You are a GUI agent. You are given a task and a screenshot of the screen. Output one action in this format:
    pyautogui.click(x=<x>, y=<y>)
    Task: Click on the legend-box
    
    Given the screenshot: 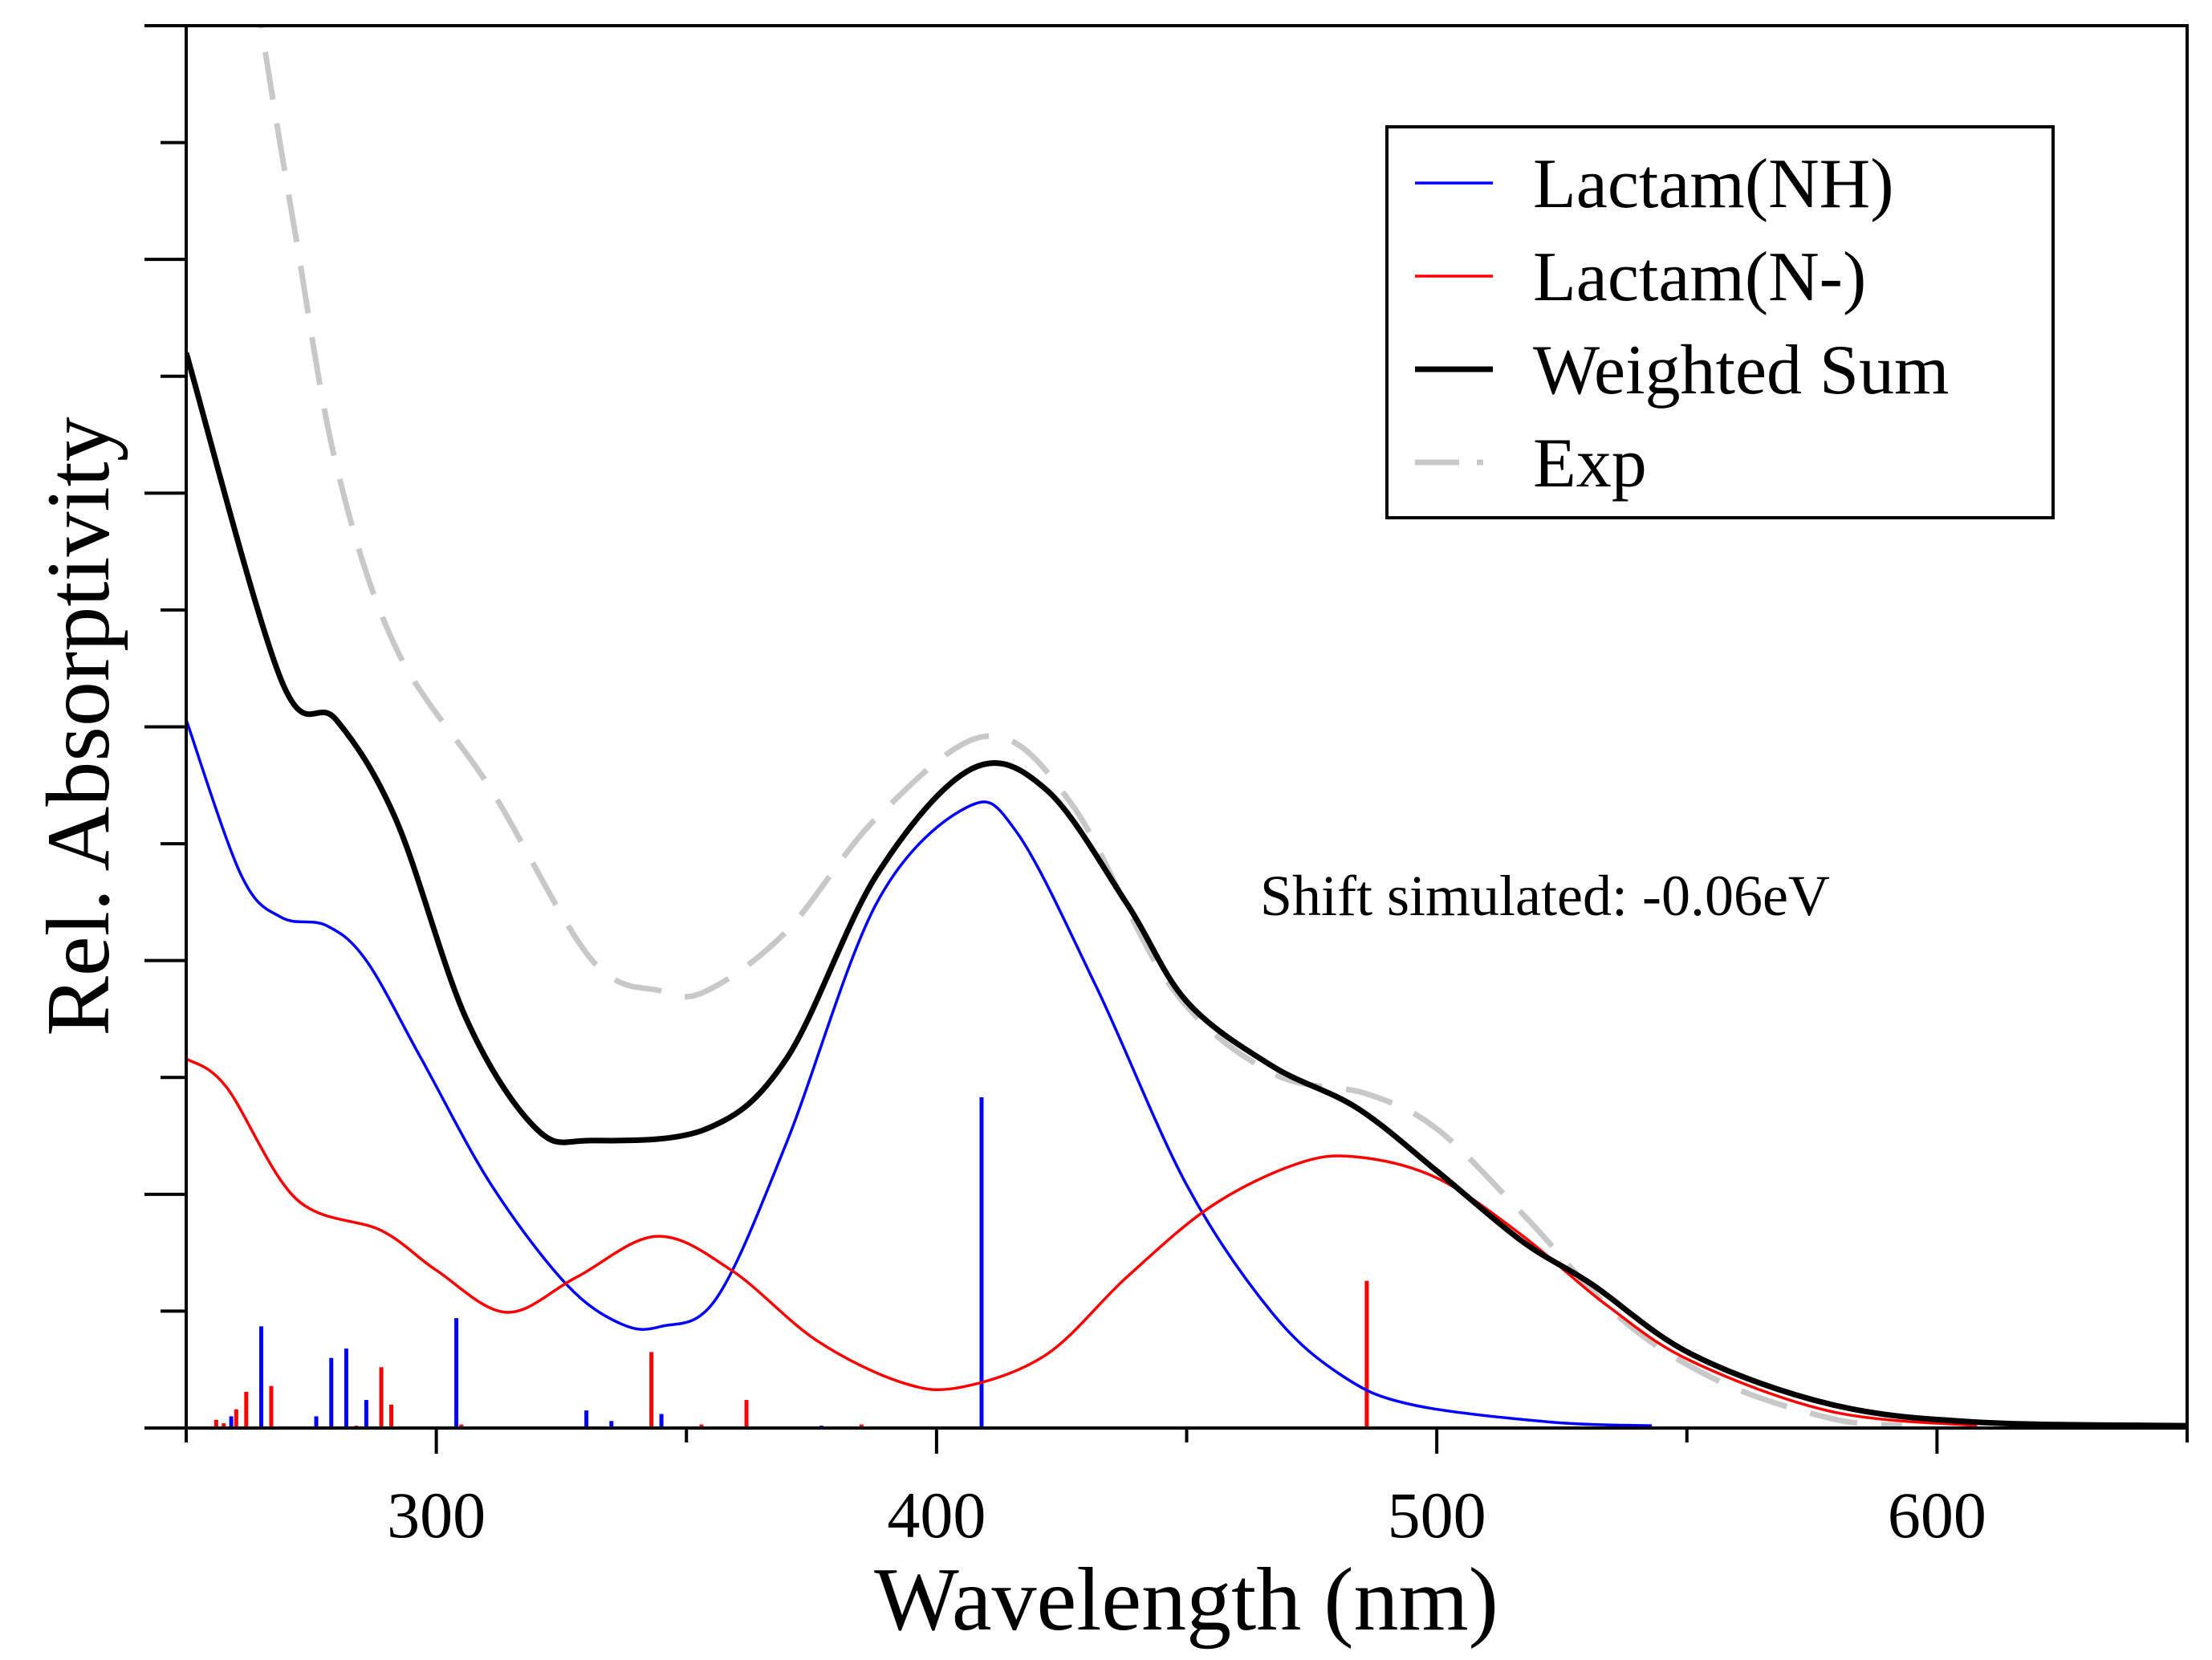 What is the action you would take?
    pyautogui.click(x=1720, y=322)
    